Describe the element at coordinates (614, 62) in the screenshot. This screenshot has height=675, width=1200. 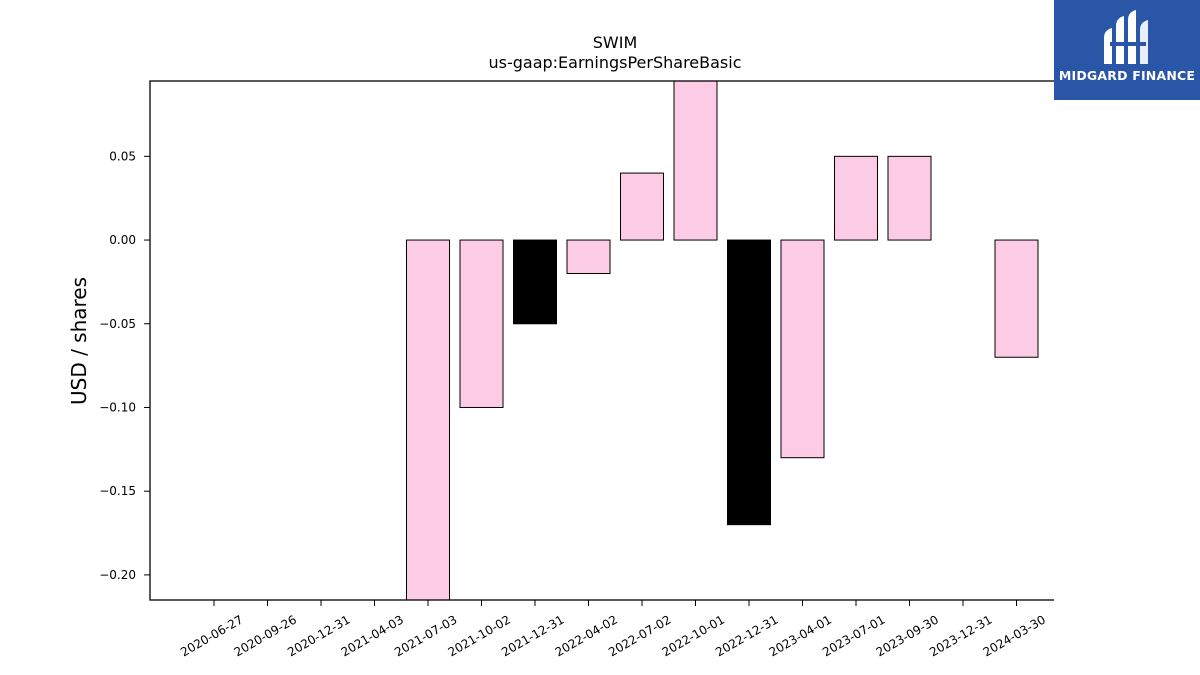
I see `chart-subtitle: us-gaap:EarningsPerShareBasic` at that location.